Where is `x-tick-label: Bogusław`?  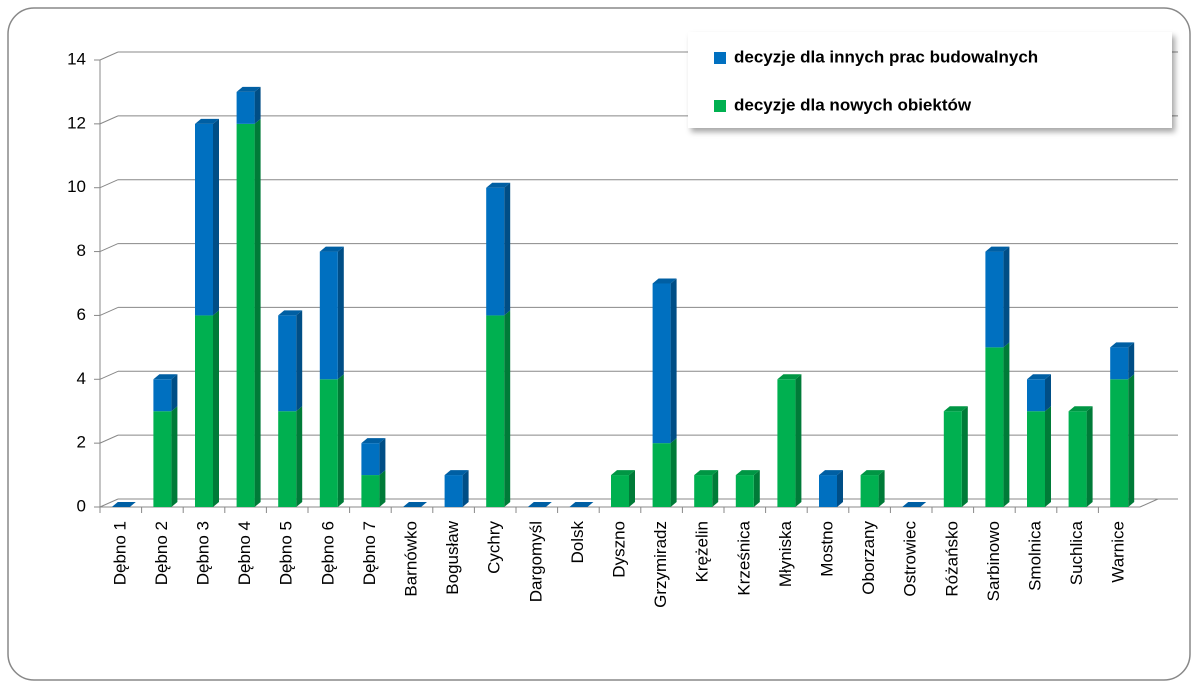 x-tick-label: Bogusław is located at coordinates (452, 557).